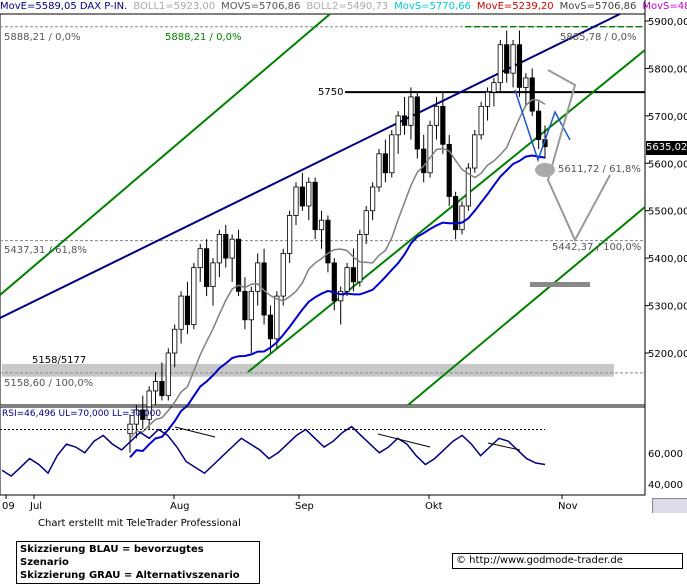  I want to click on target-marker, so click(545, 170).